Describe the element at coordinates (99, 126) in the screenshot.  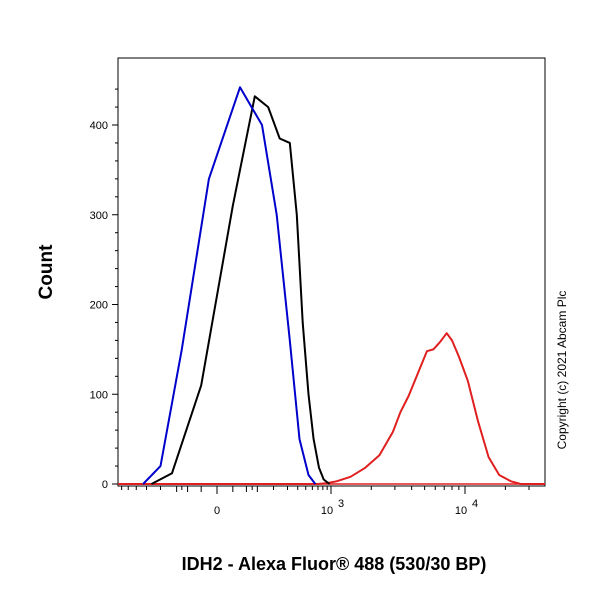
I see `y-tick-label: 400` at that location.